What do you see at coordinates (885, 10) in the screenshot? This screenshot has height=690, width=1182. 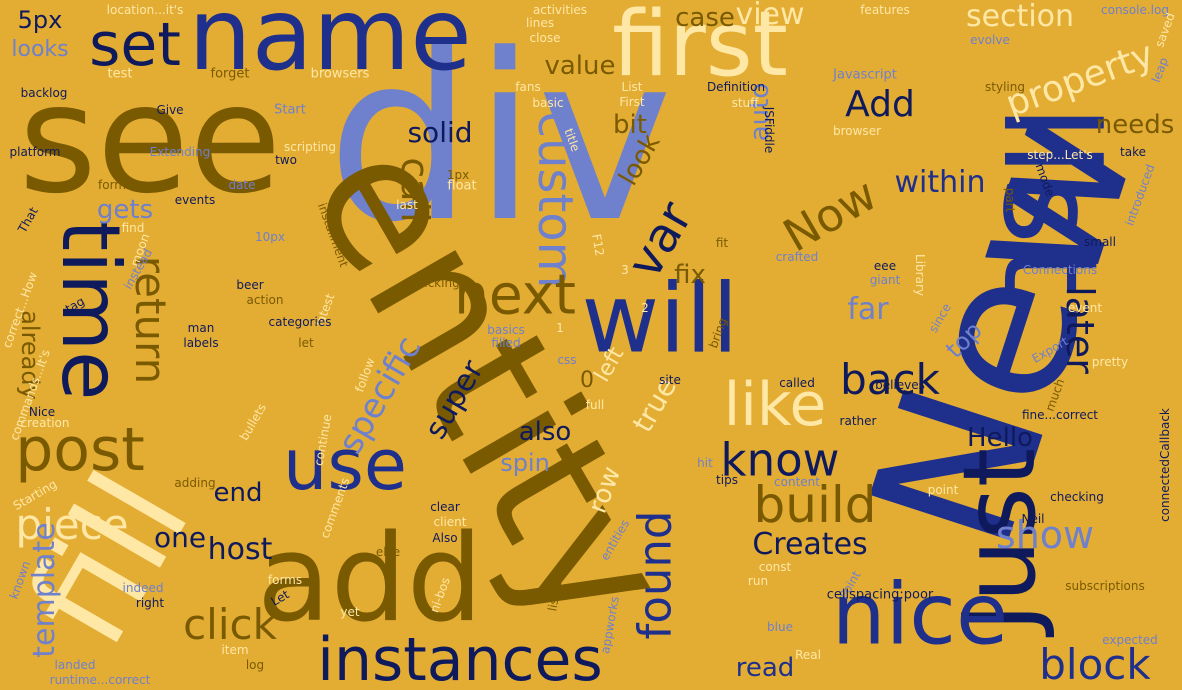 I see `word-70: features` at bounding box center [885, 10].